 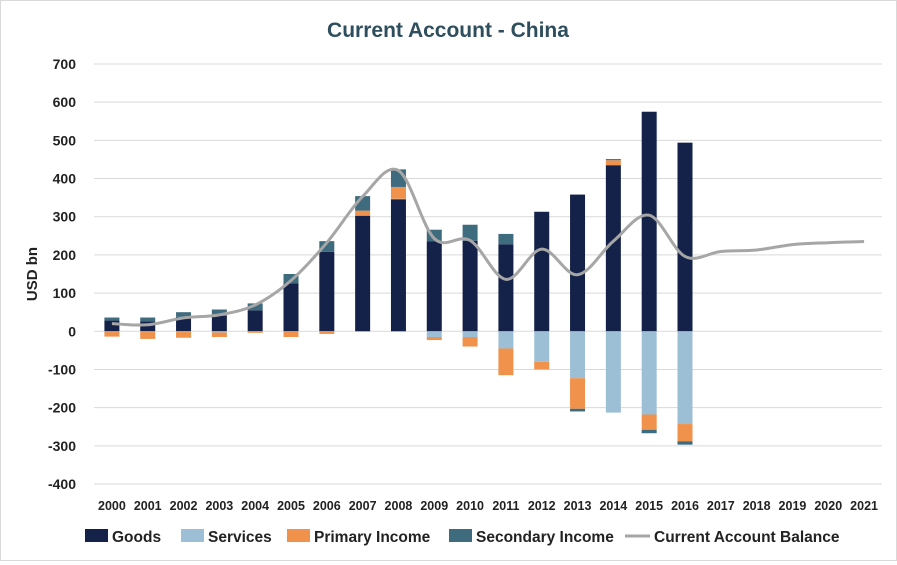 What do you see at coordinates (864, 506) in the screenshot?
I see `x-tick-label: 2021` at bounding box center [864, 506].